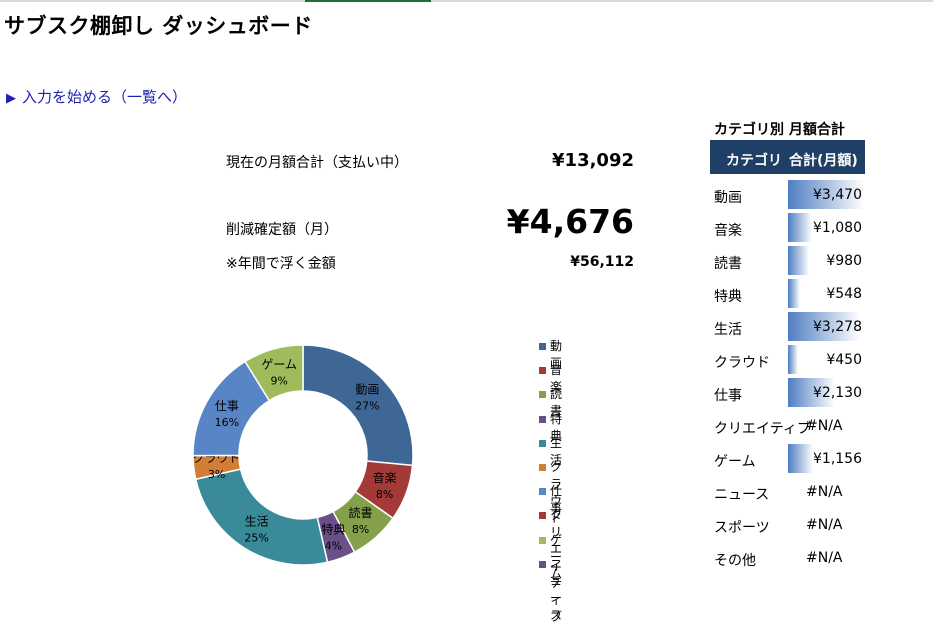 Image resolution: width=933 pixels, height=630 pixels. What do you see at coordinates (844, 294) in the screenshot?
I see `category-amount: ¥548` at bounding box center [844, 294].